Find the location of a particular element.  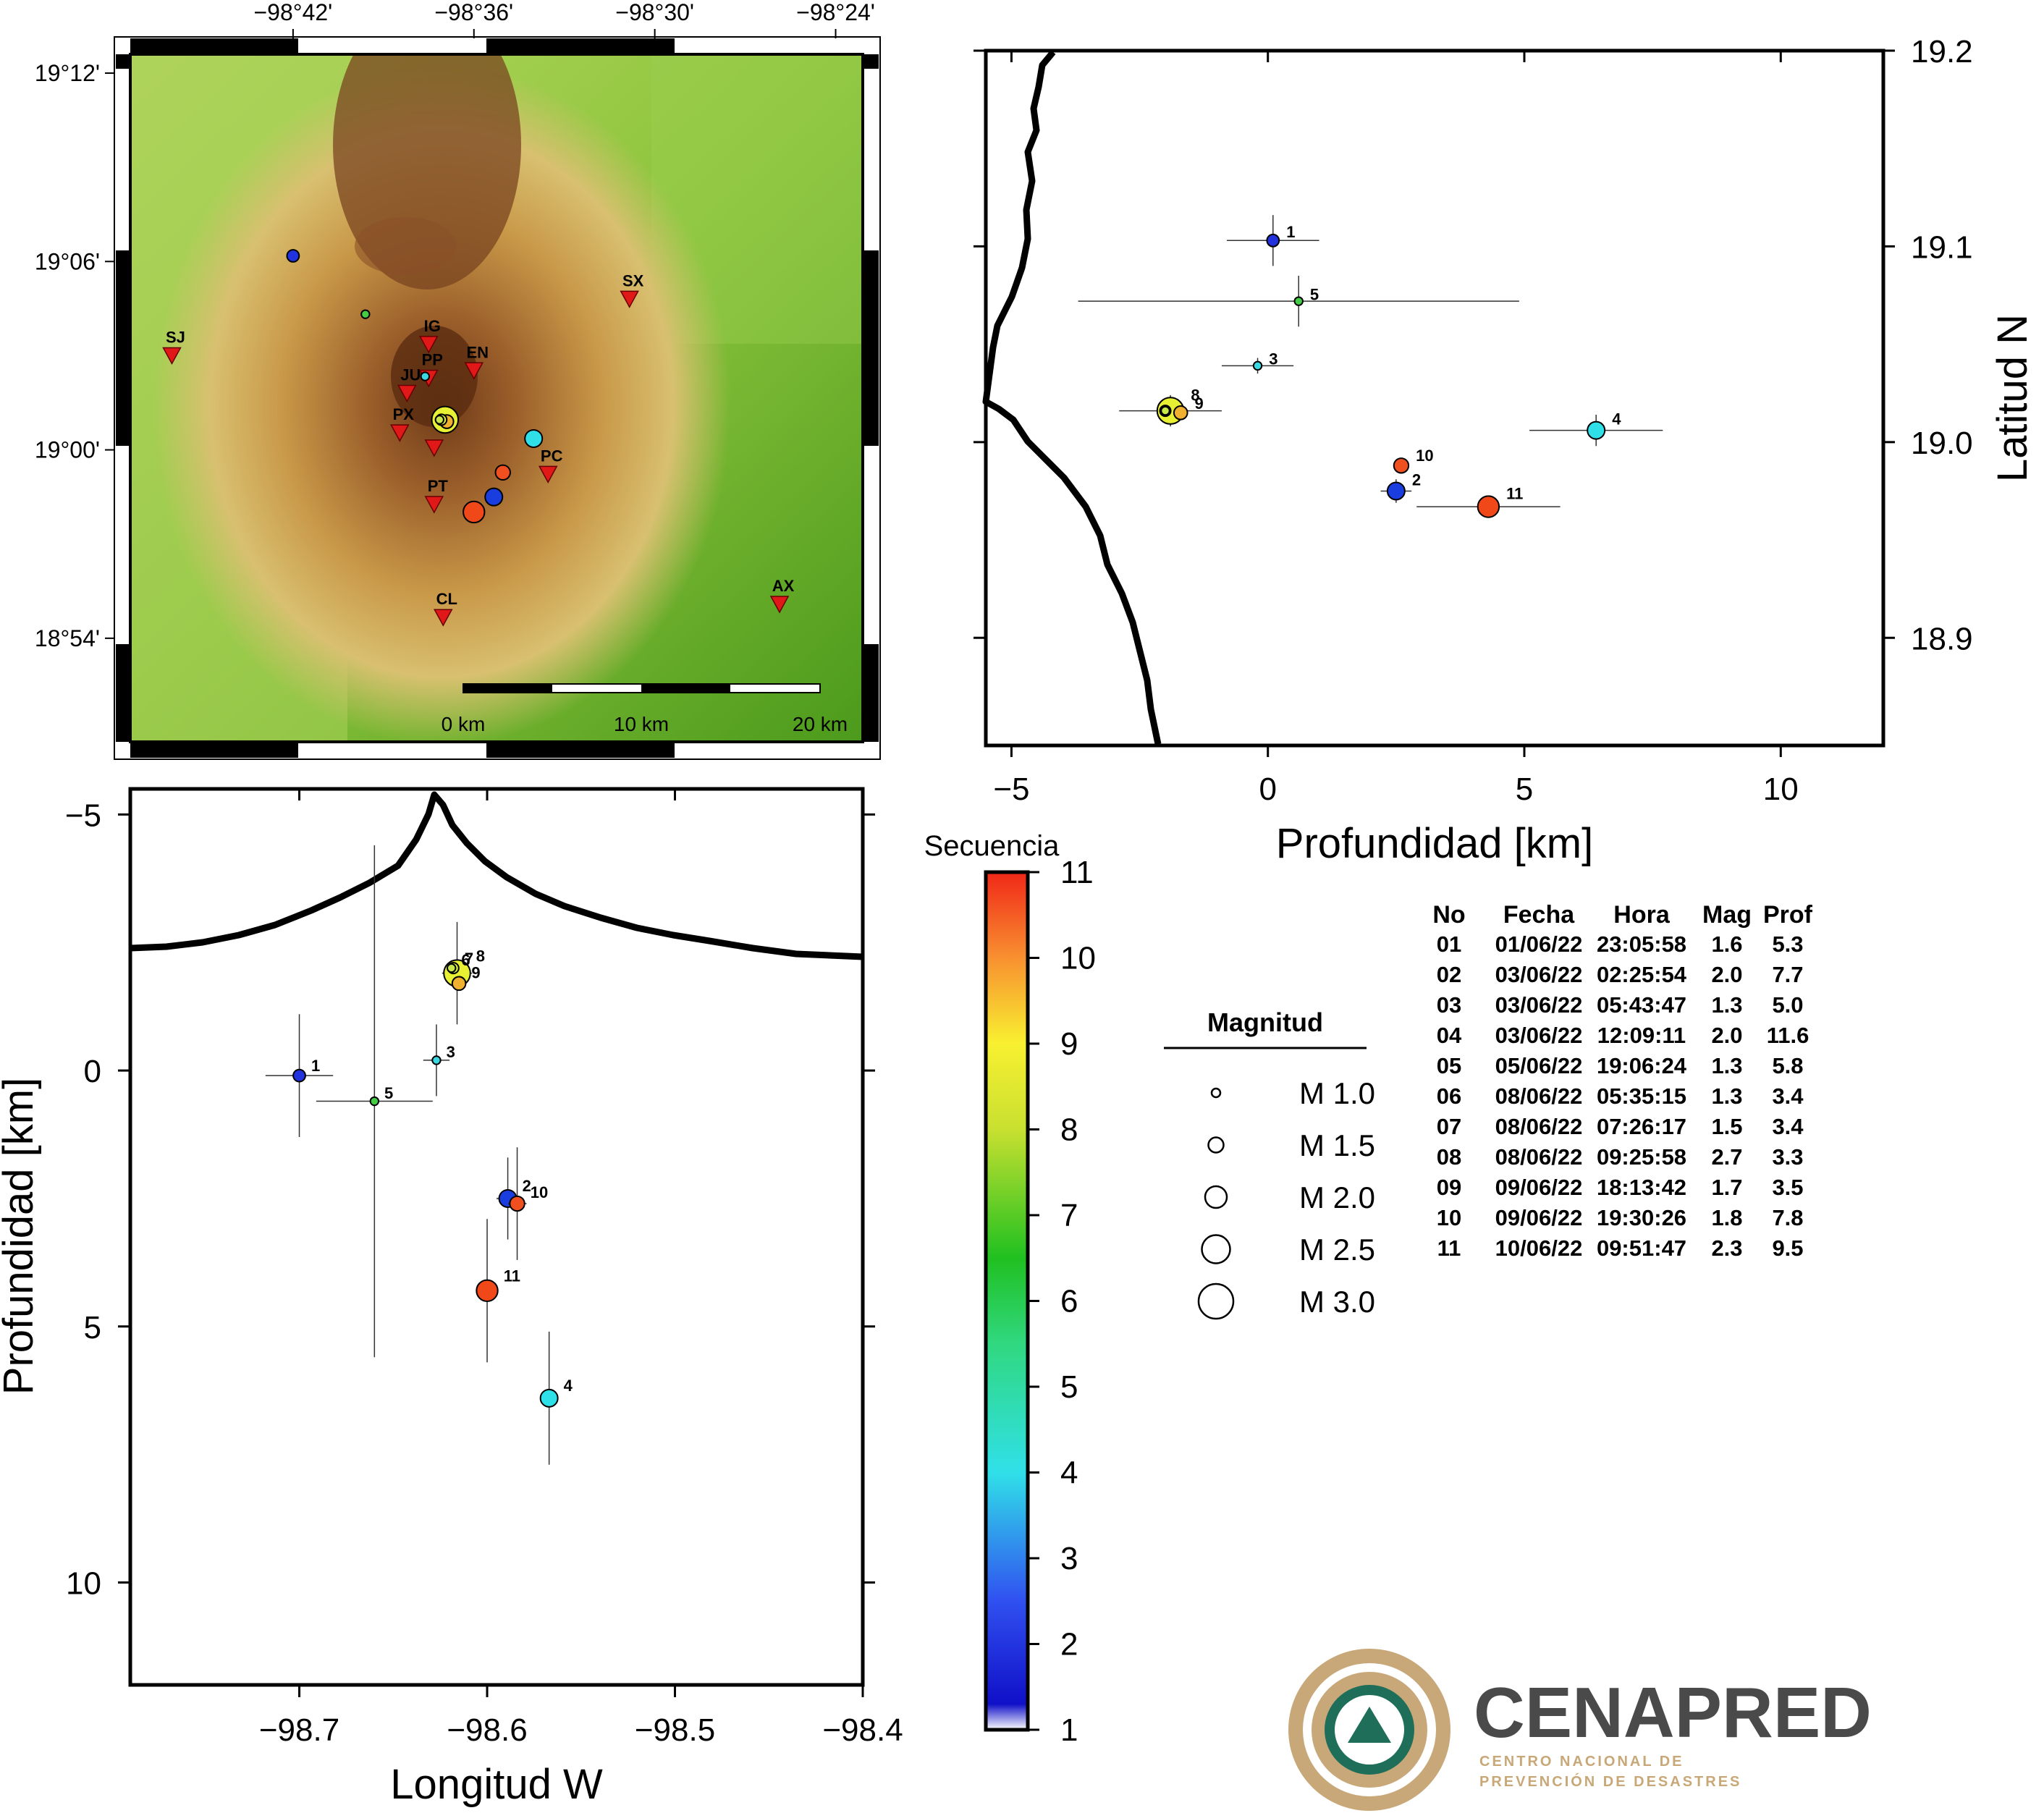

table-cell: 5.8 is located at coordinates (1787, 1065).